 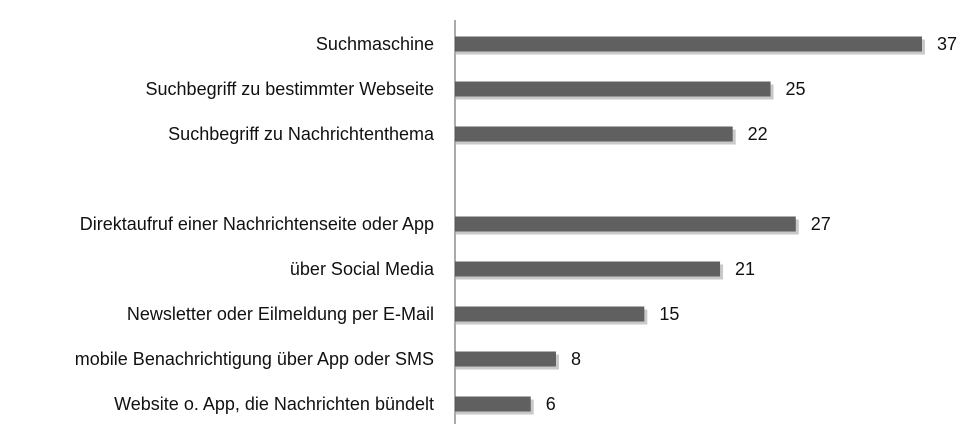 I want to click on value-label: 15, so click(x=669, y=314).